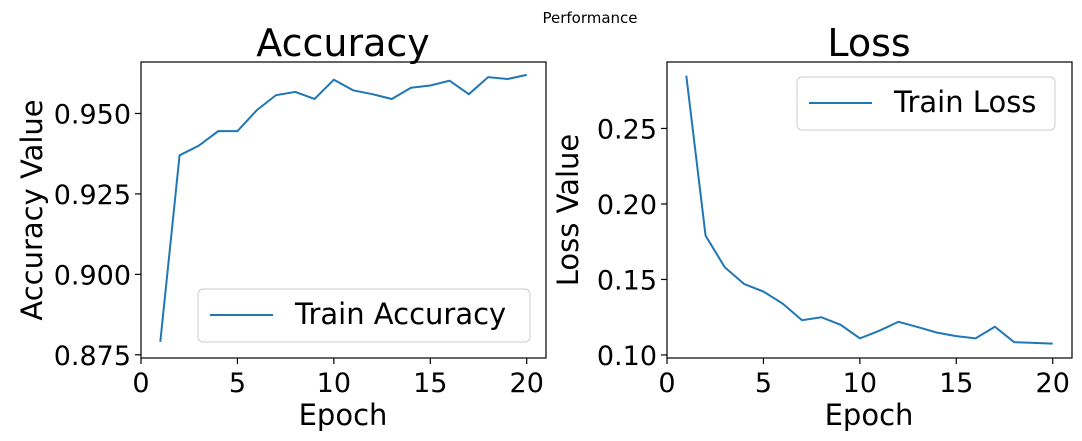  What do you see at coordinates (627, 280) in the screenshot?
I see `loss-y-tick-label: 0.15` at bounding box center [627, 280].